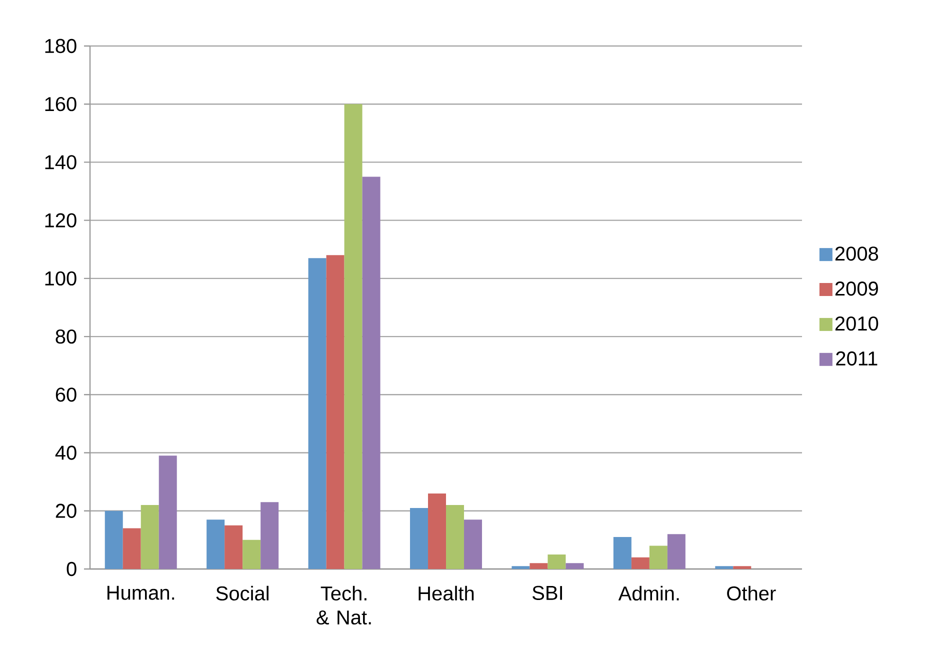 This screenshot has width=950, height=661. I want to click on x-tick-label: Human., so click(140, 593).